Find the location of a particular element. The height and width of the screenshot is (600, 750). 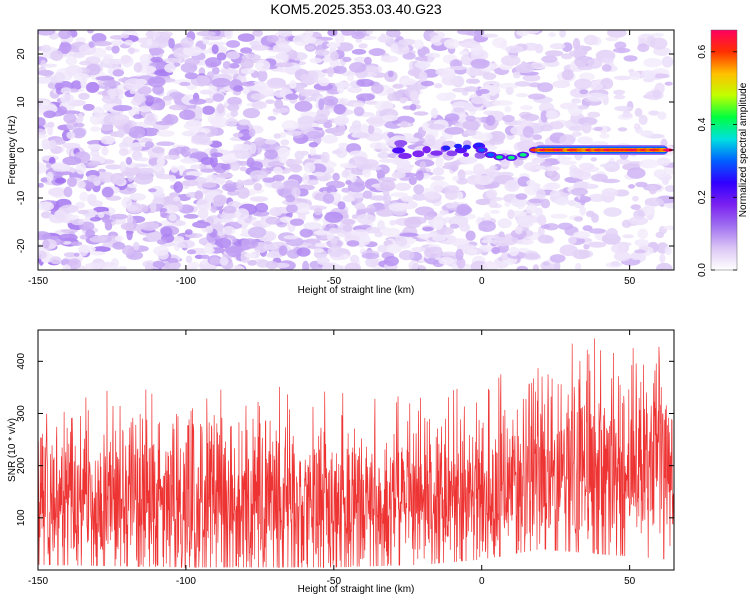

snr-xtick-label: 50 is located at coordinates (630, 581).